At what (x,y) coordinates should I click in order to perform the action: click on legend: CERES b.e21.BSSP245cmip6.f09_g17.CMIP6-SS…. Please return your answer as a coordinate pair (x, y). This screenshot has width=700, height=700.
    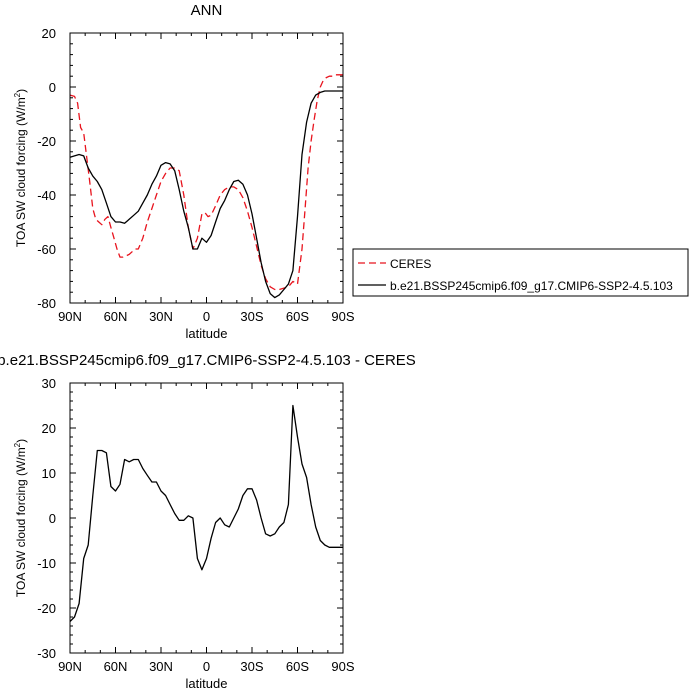
    Looking at the image, I should click on (520, 272).